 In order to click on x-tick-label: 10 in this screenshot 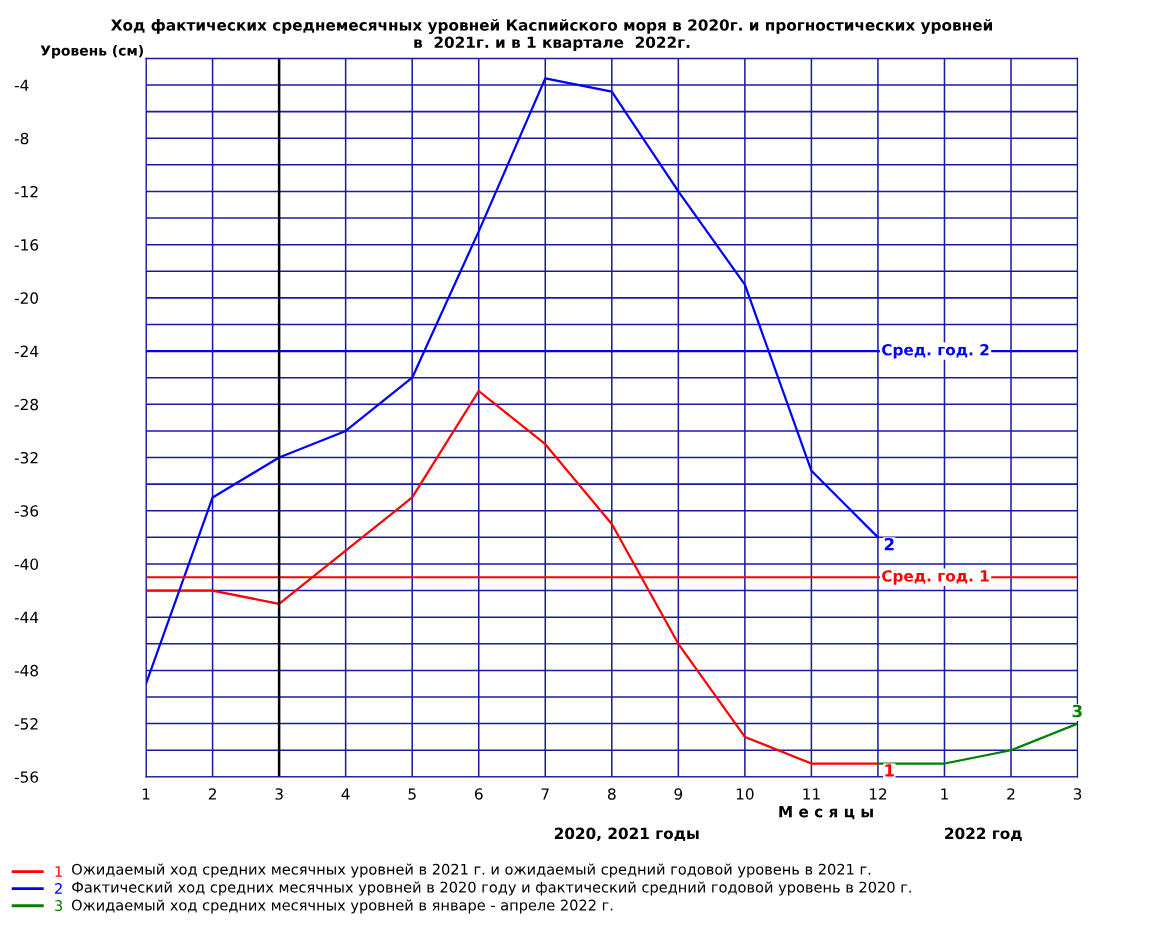, I will do `click(745, 794)`.